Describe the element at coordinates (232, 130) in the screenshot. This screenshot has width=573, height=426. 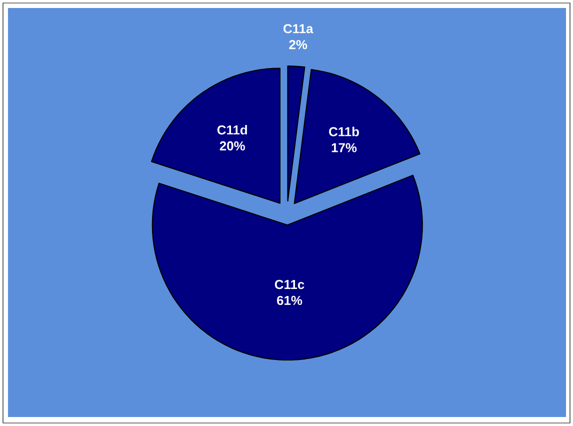
I see `slice-label: C11d` at that location.